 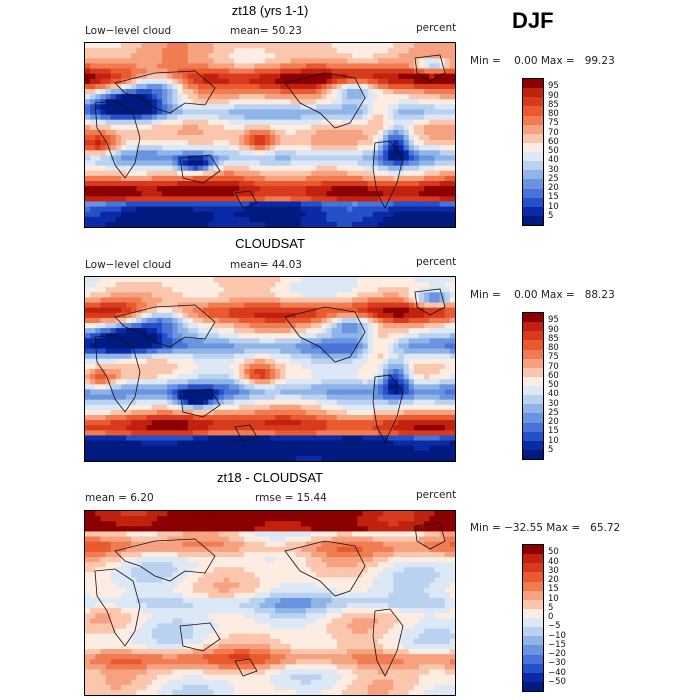 I want to click on panel-1-title: zt18 (yrs 1-1), so click(x=270, y=10).